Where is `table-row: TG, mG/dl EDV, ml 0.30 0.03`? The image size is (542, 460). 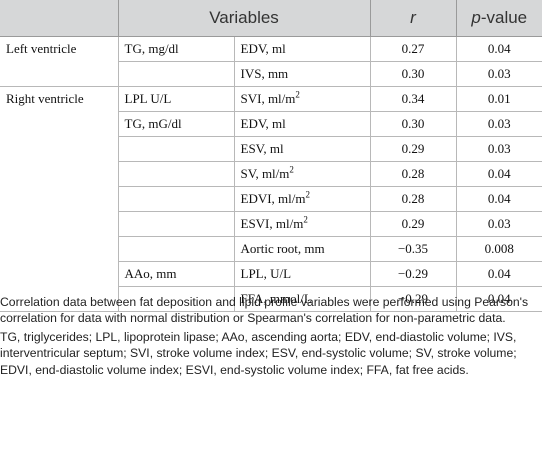
table-row: TG, mG/dl EDV, ml 0.30 0.03 is located at coordinates (271, 124).